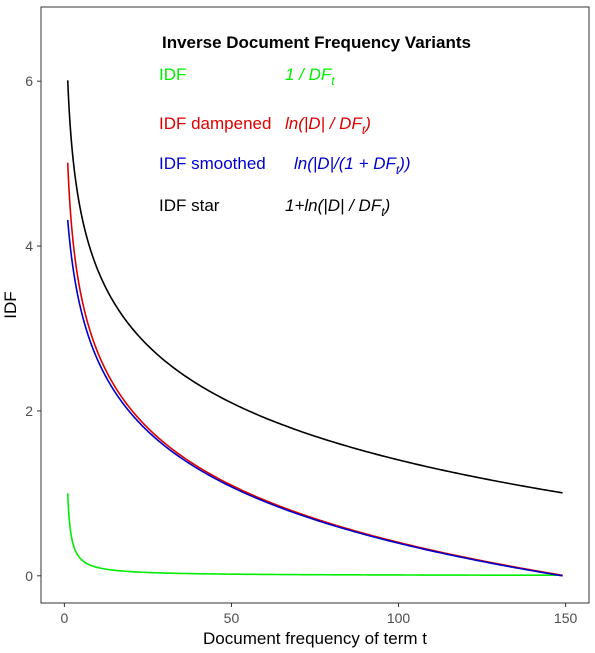 The height and width of the screenshot is (653, 595). Describe the element at coordinates (172, 74) in the screenshot. I see `legend-label: IDF` at that location.